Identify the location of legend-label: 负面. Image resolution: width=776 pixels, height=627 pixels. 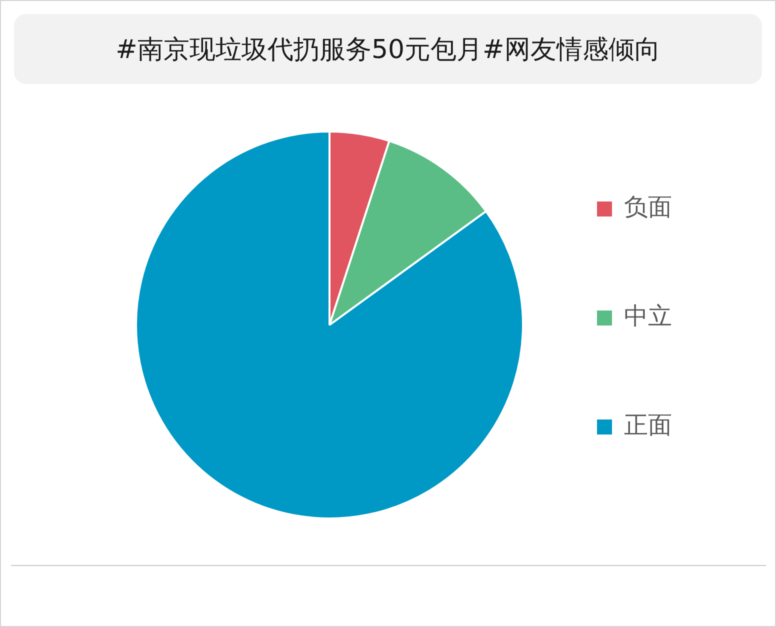
(648, 207).